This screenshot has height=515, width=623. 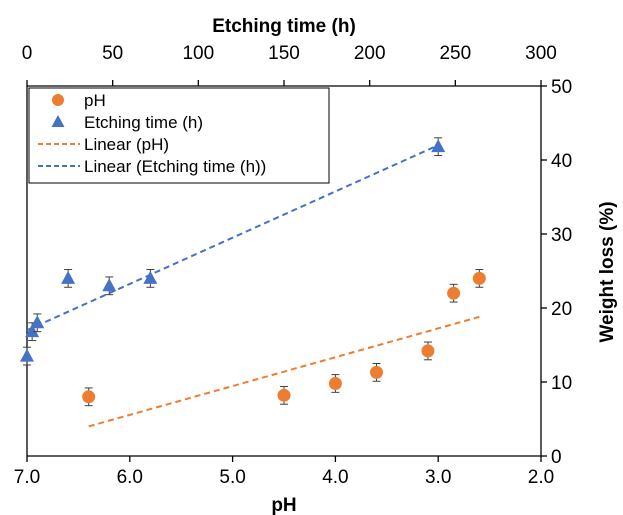 I want to click on bottom-tick-label: 3.0, so click(x=438, y=477).